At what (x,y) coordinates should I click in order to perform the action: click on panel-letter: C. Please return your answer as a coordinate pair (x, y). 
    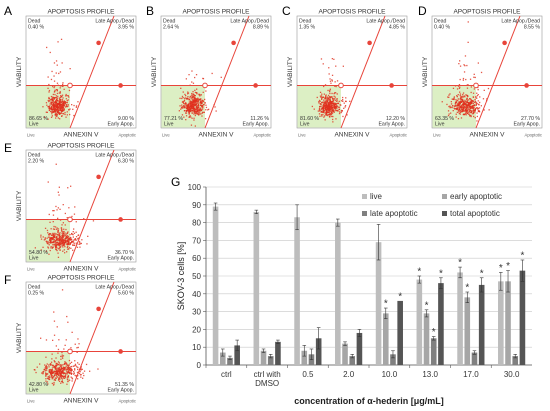
    Looking at the image, I should click on (286, 11).